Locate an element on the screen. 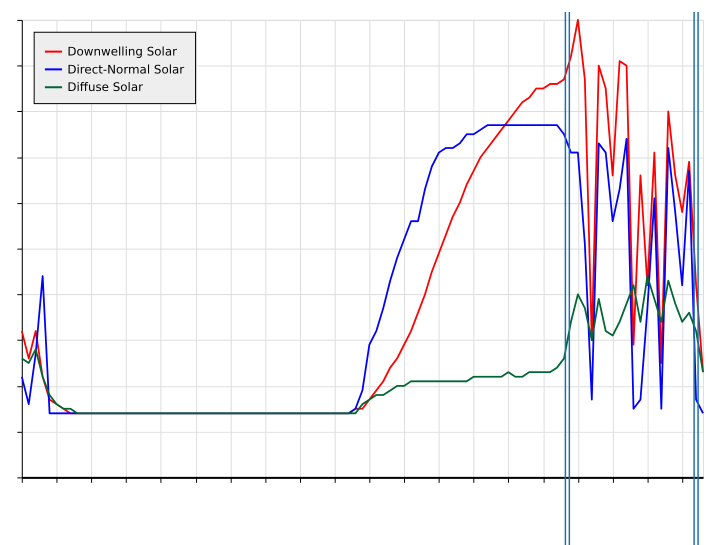 The height and width of the screenshot is (545, 706). legend-label: Direct-Normal Solar is located at coordinates (125, 69).